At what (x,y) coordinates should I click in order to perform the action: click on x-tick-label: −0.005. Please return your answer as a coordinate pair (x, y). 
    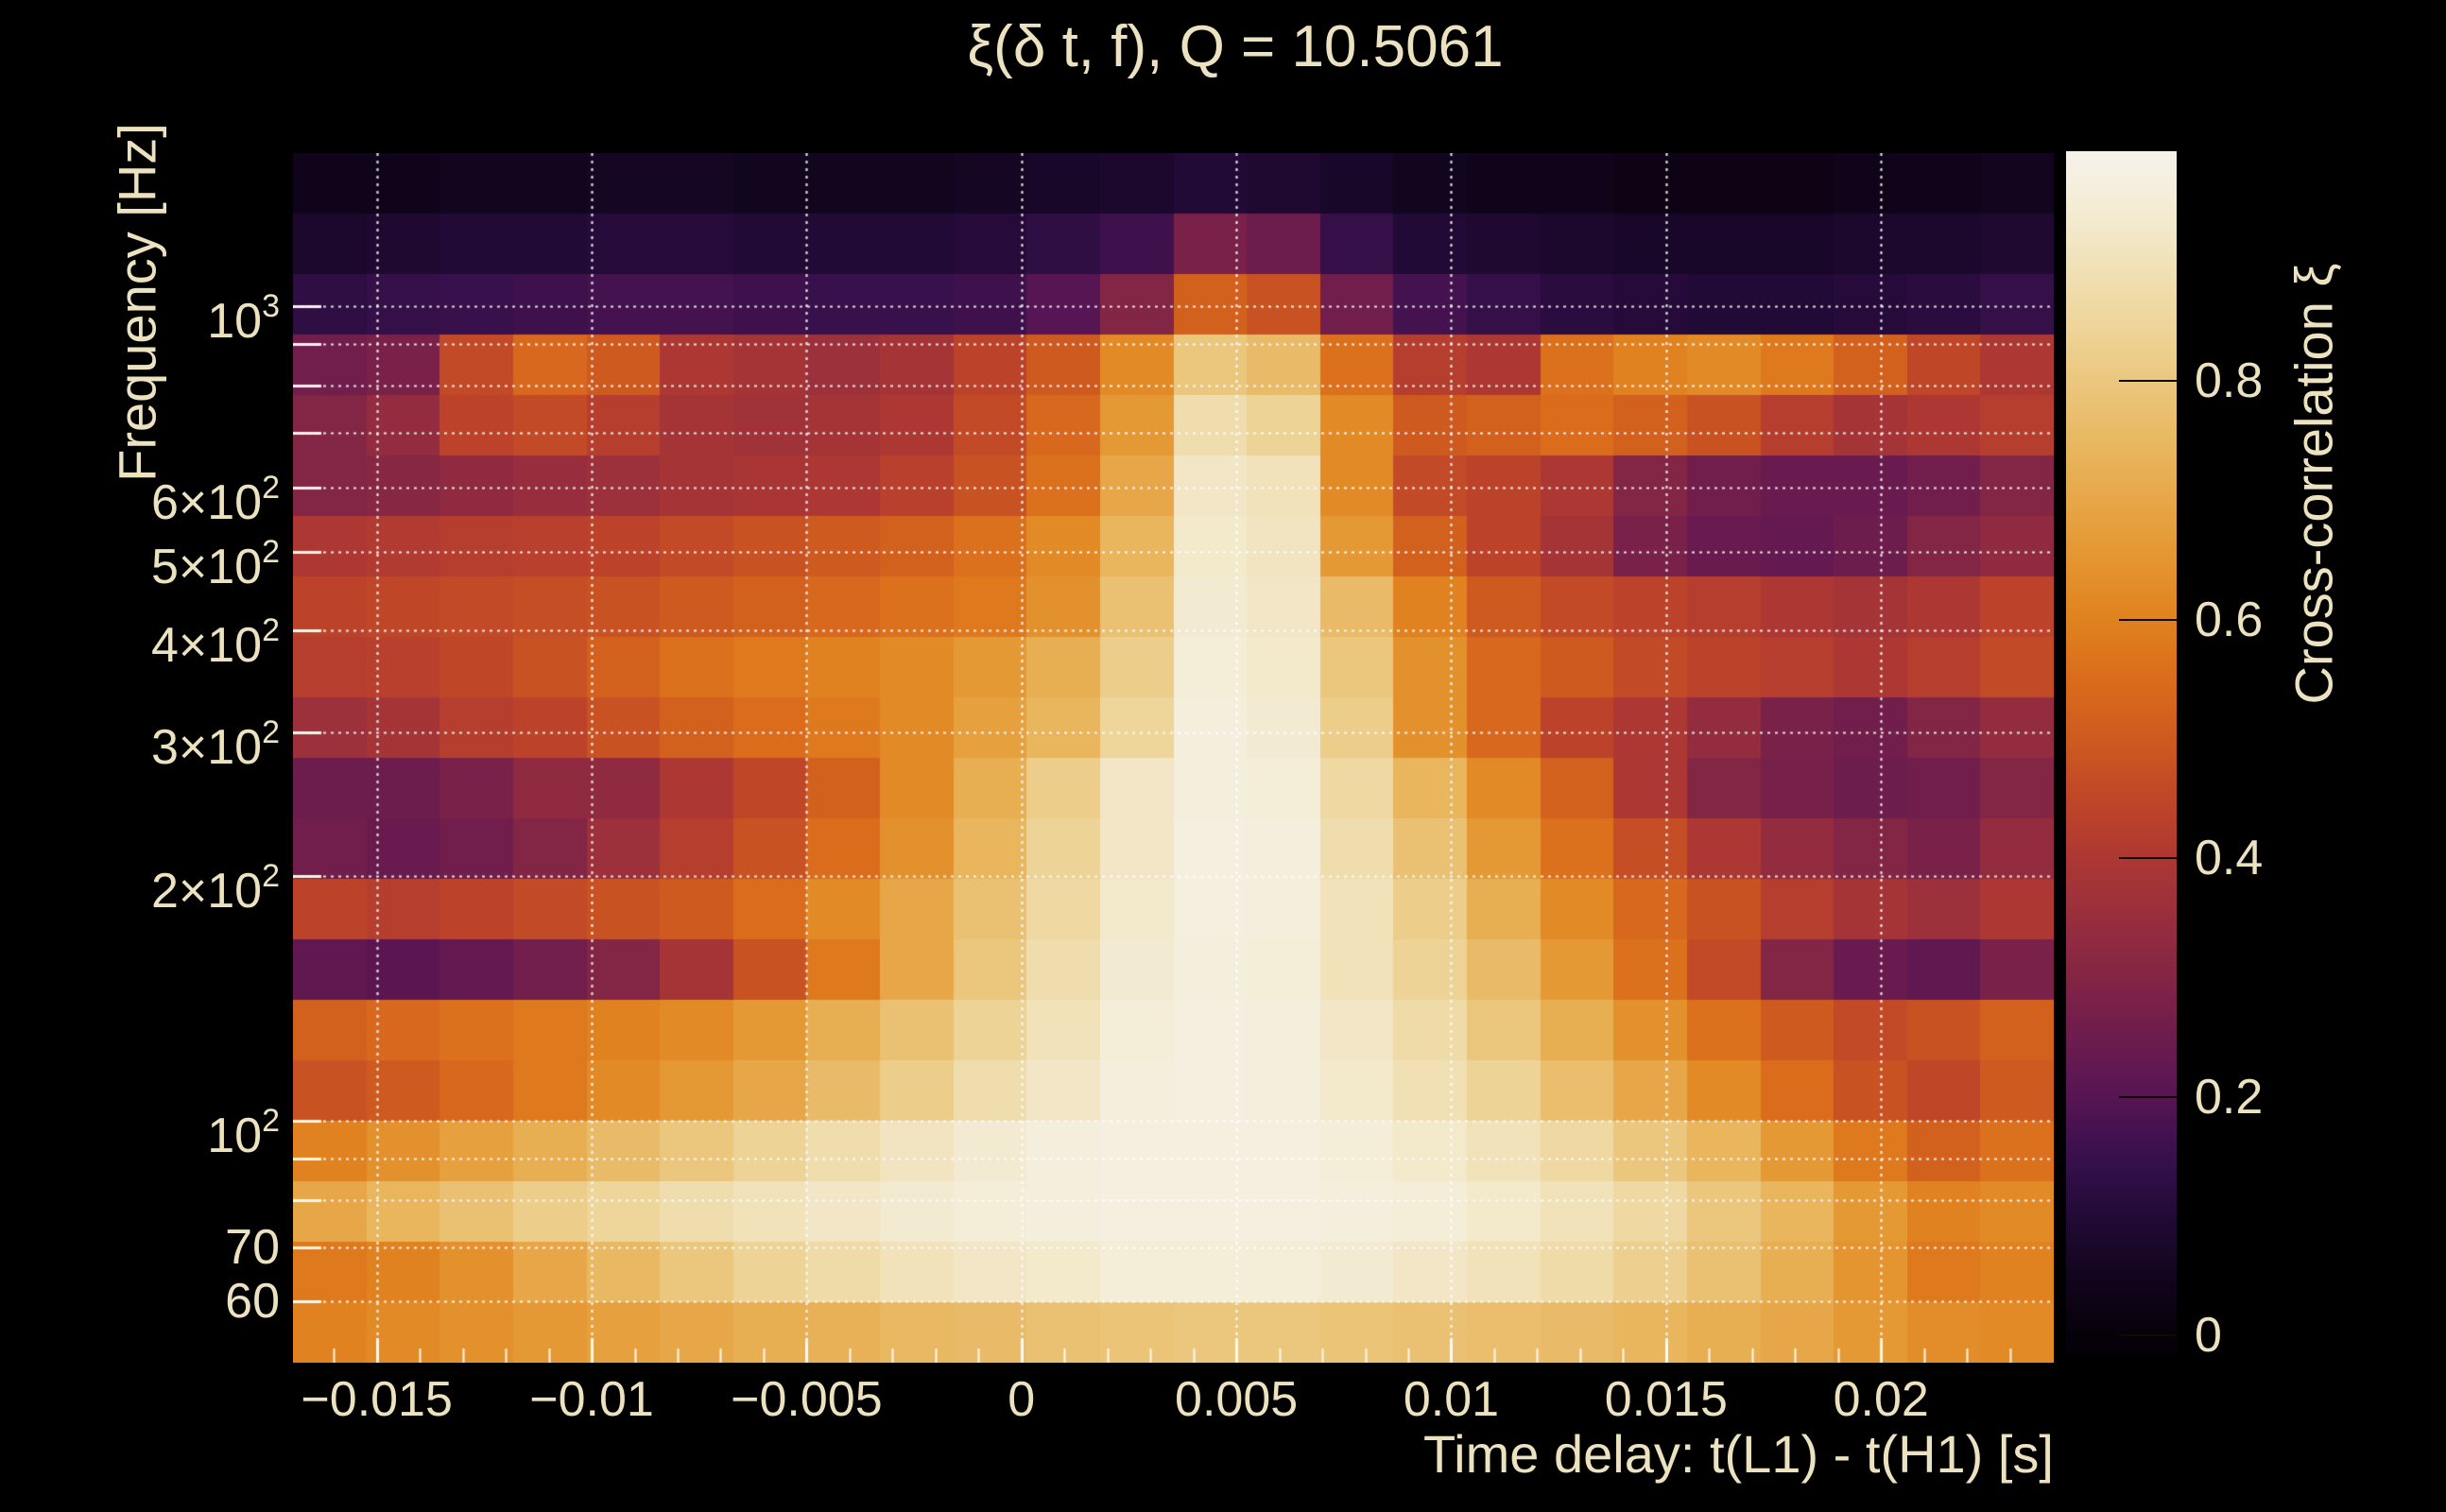
    Looking at the image, I should click on (807, 1399).